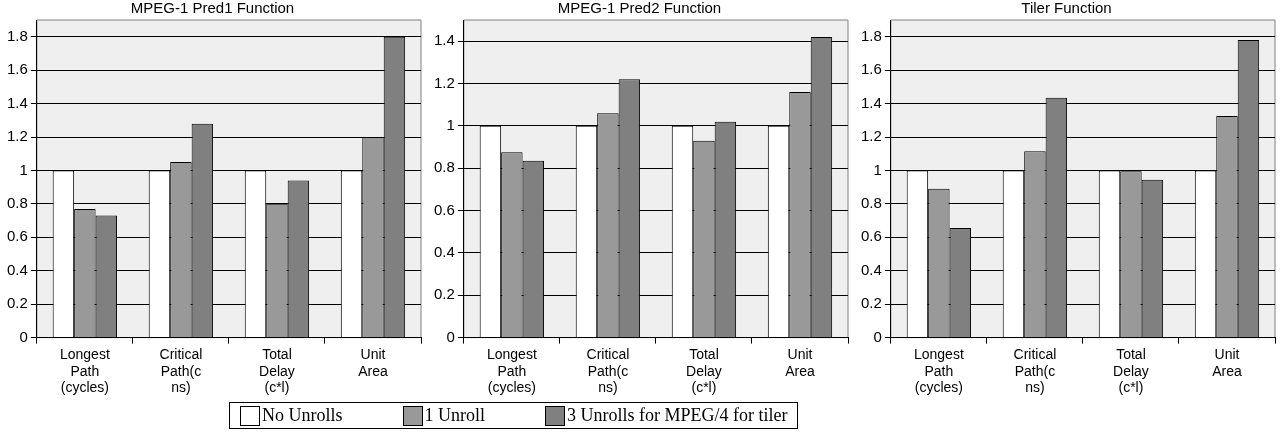 This screenshot has width=1283, height=444. What do you see at coordinates (1066, 8) in the screenshot?
I see `chart-title: Tiler Function` at bounding box center [1066, 8].